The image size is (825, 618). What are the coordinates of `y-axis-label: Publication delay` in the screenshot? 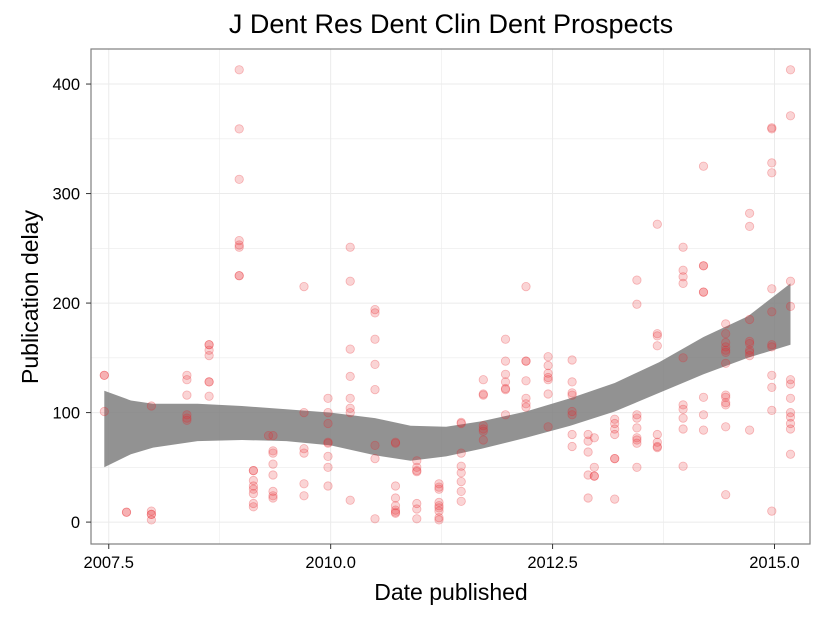 It's located at (30, 297).